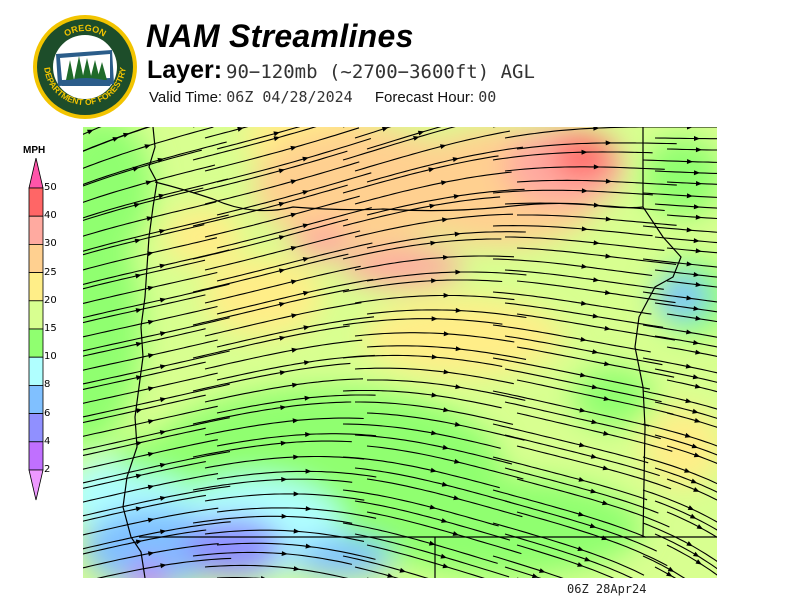  I want to click on svg-text: OREGON, so click(85, 31).